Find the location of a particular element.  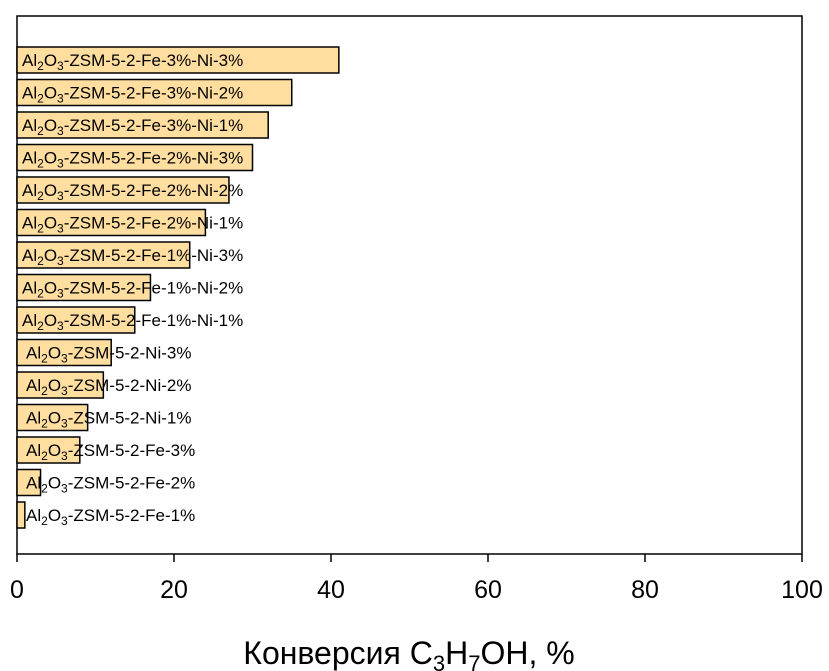

bar-label: Al2O3-ZSM-5-2-Fe-2%-Ni-2% is located at coordinates (132, 192).